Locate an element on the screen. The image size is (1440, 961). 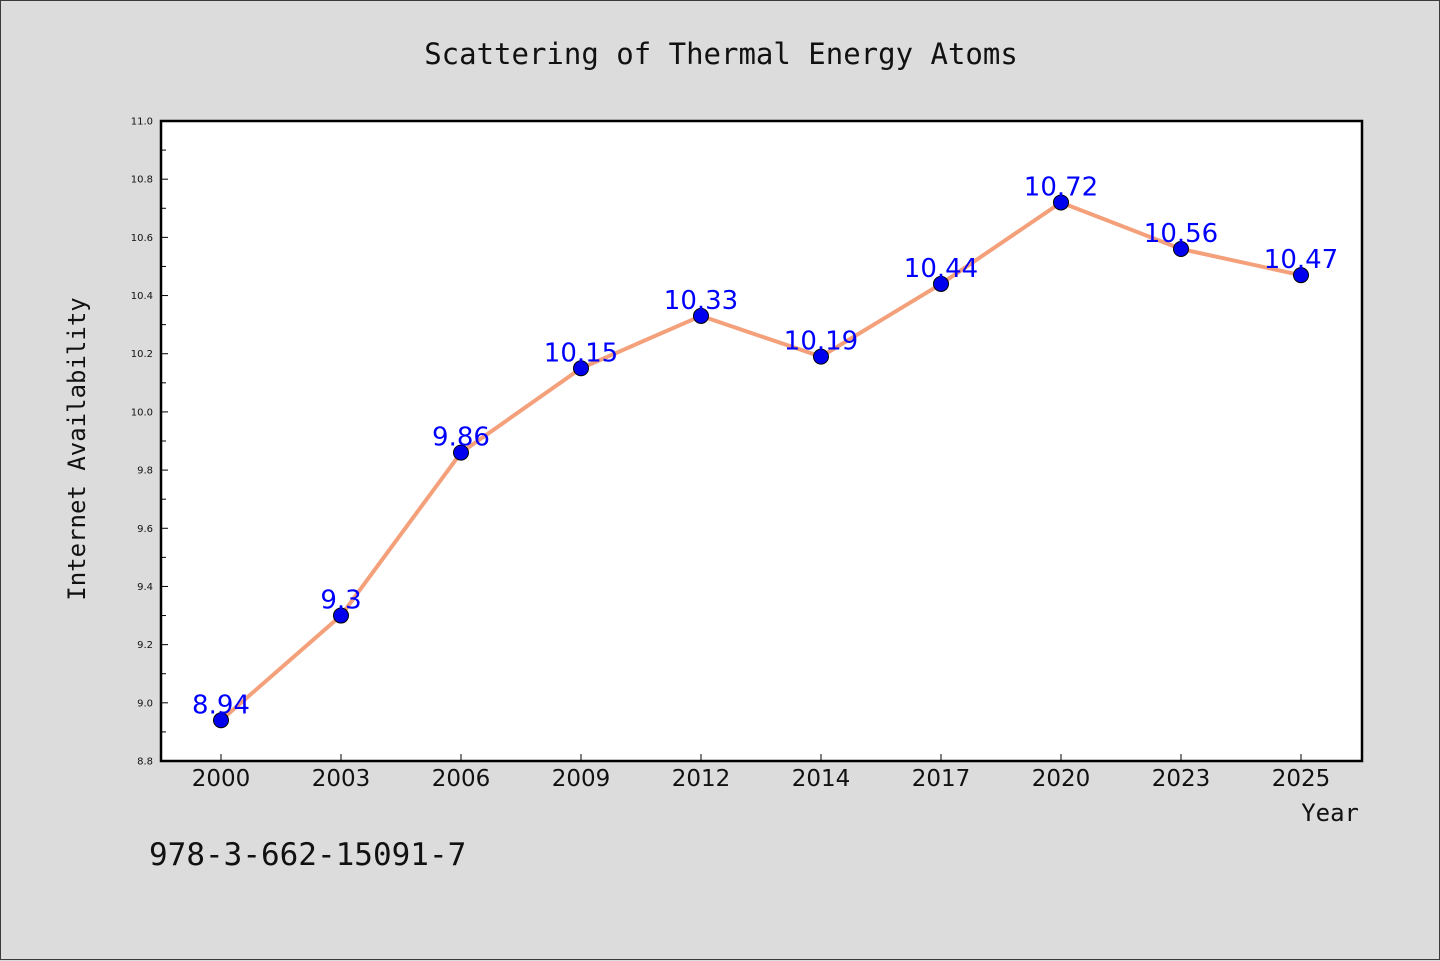
y-tick-label: 10.0 is located at coordinates (142, 412).